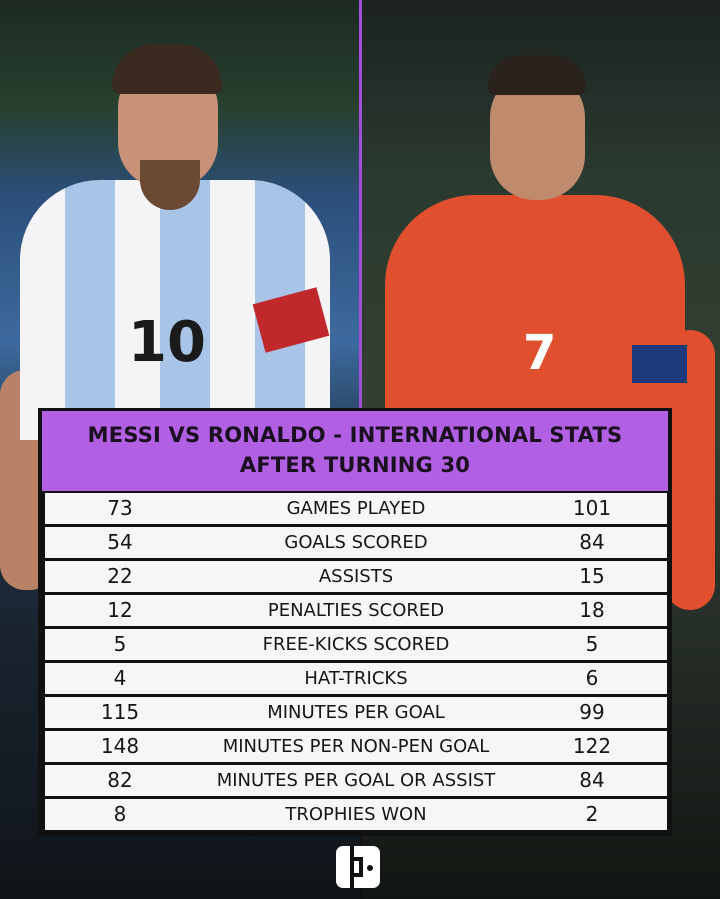 This screenshot has height=899, width=720. I want to click on messi-value: 54, so click(120, 542).